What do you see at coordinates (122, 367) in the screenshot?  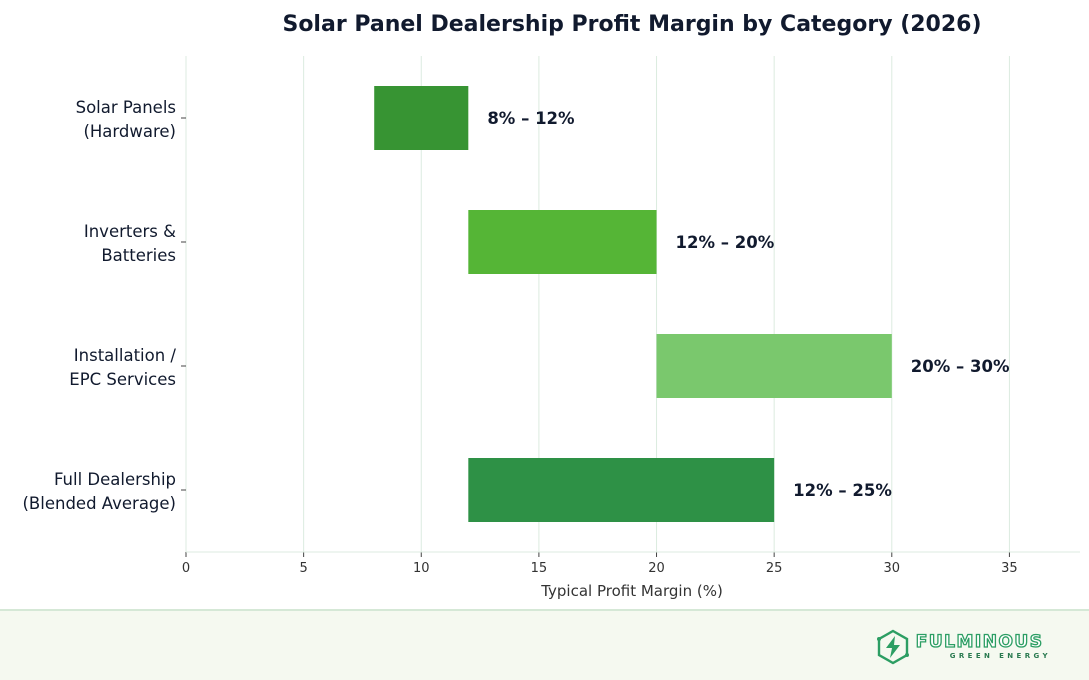 I see `category-label: Installation / EPC Services` at bounding box center [122, 367].